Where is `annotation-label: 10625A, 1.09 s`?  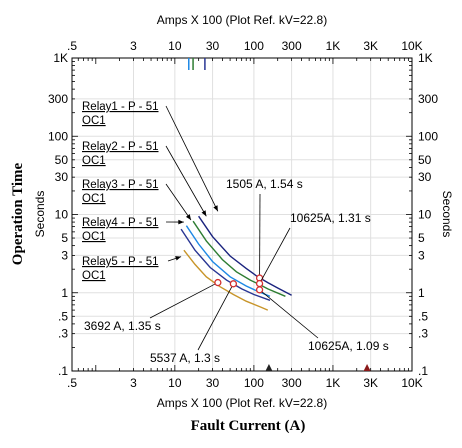 annotation-label: 10625A, 1.09 s is located at coordinates (348, 346).